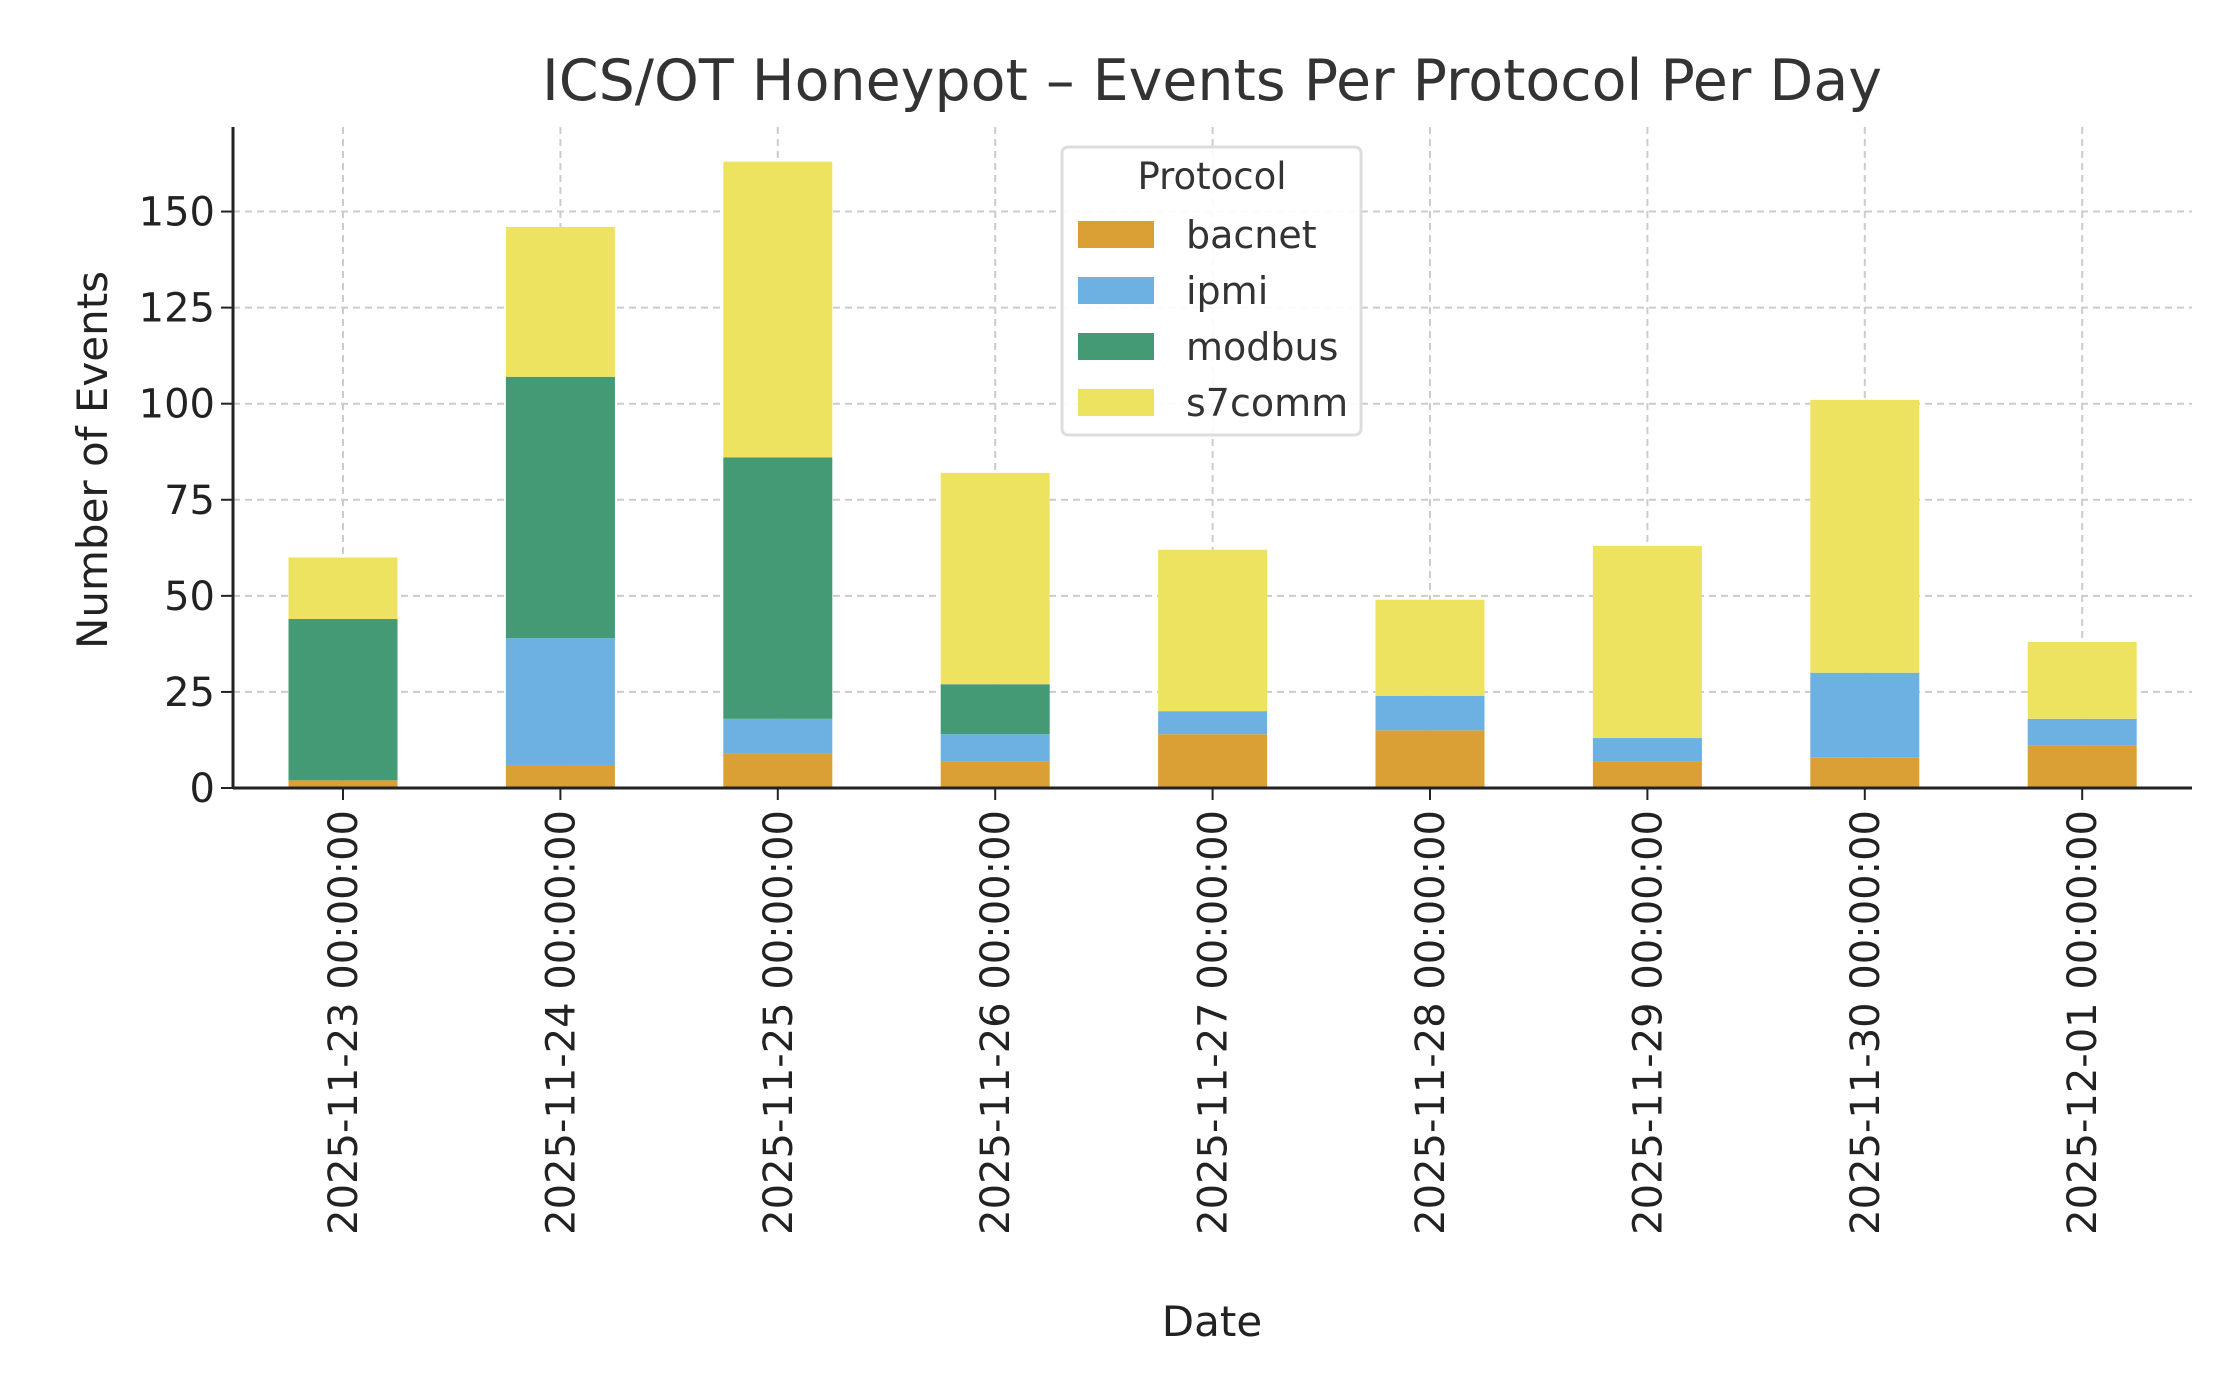  What do you see at coordinates (1251, 235) in the screenshot?
I see `legend-label-bacnet: bacnet` at bounding box center [1251, 235].